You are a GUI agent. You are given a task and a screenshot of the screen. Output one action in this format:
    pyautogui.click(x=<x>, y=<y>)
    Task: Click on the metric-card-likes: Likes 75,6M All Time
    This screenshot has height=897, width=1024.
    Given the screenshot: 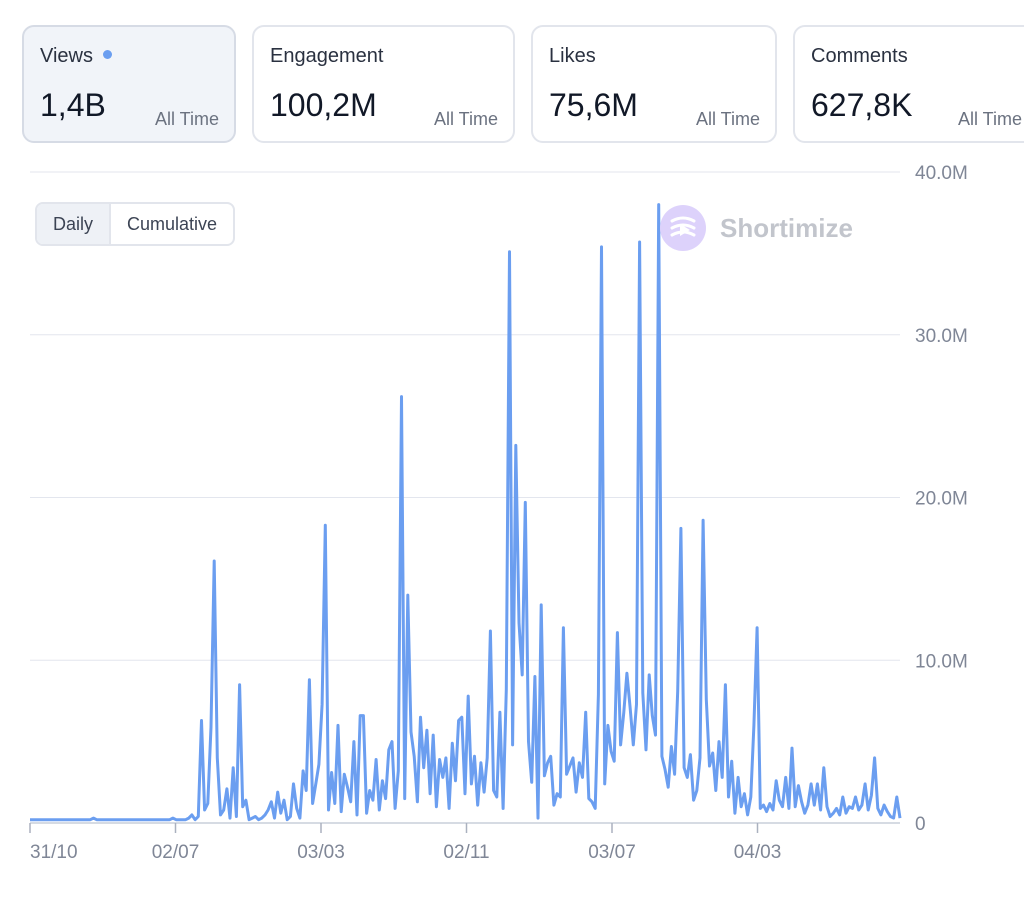 What is the action you would take?
    pyautogui.click(x=654, y=84)
    